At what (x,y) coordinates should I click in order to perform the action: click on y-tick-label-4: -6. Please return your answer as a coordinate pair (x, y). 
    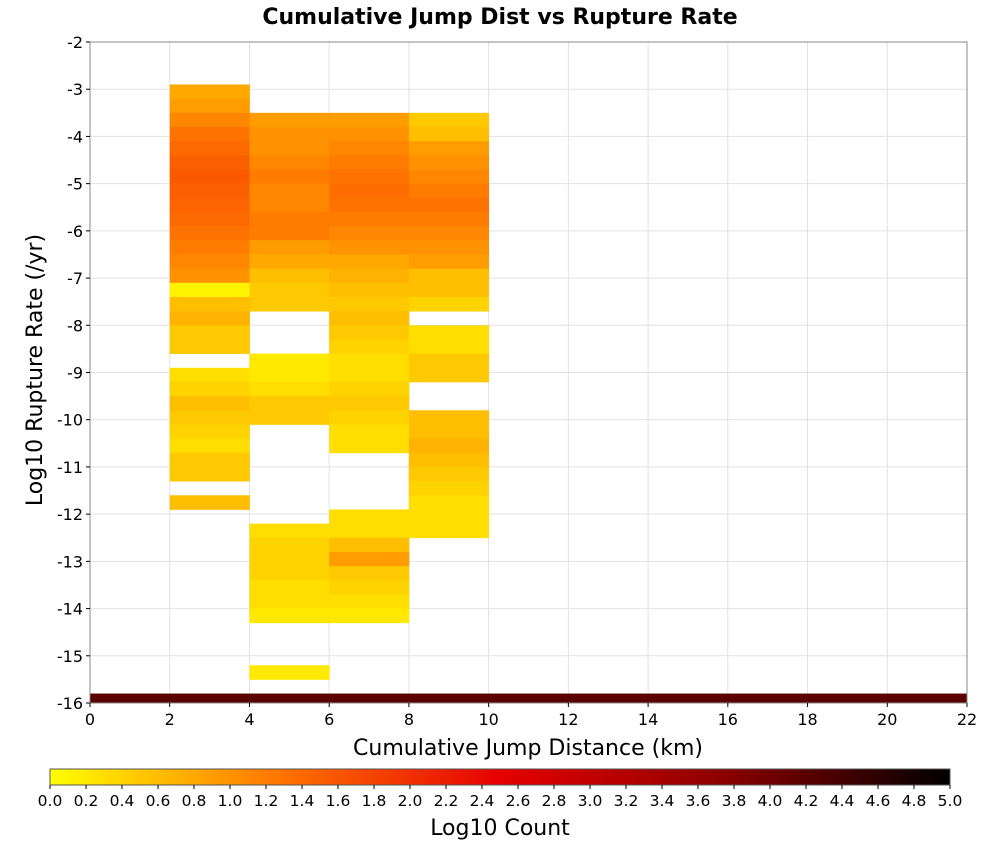
    Looking at the image, I should click on (75, 231).